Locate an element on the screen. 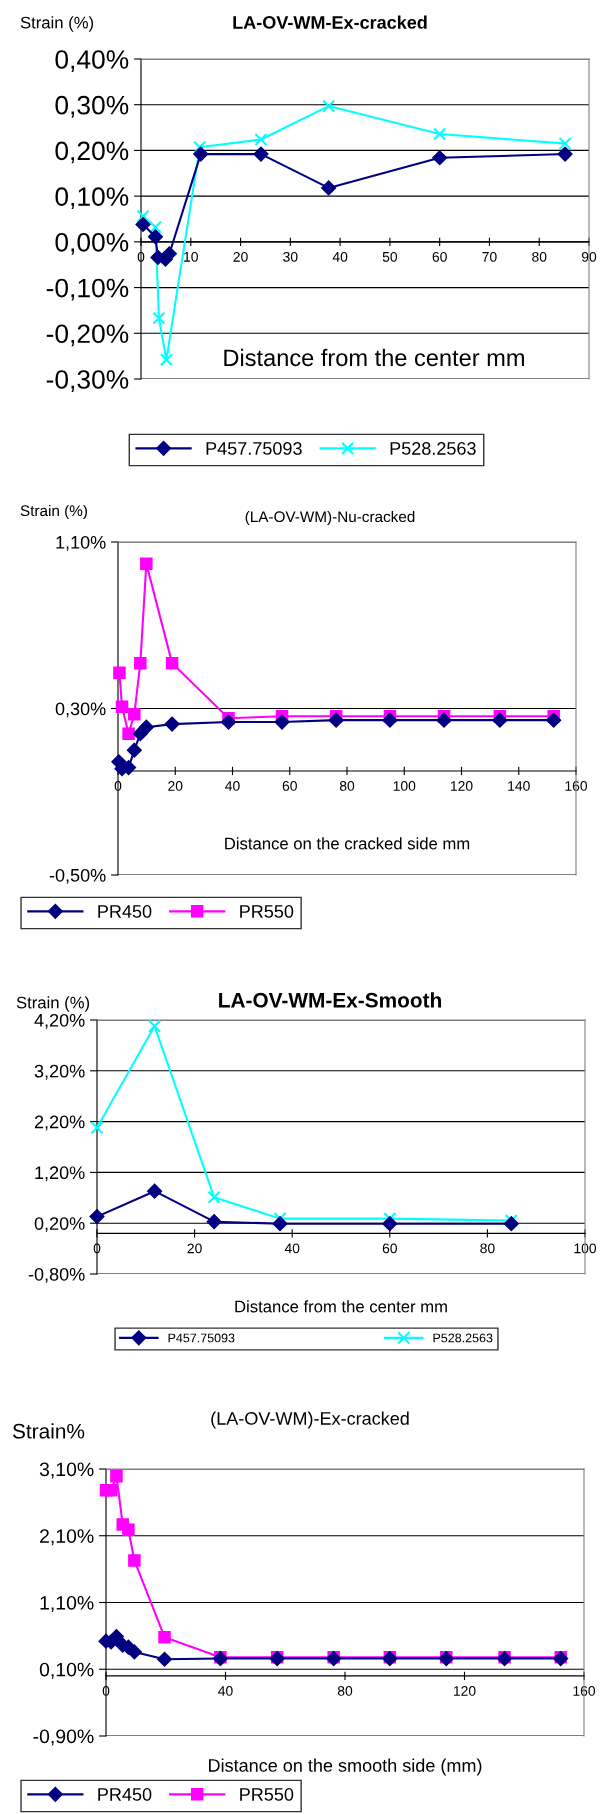 The height and width of the screenshot is (1814, 613). y-tick-label: 4,20% is located at coordinates (59, 1021).